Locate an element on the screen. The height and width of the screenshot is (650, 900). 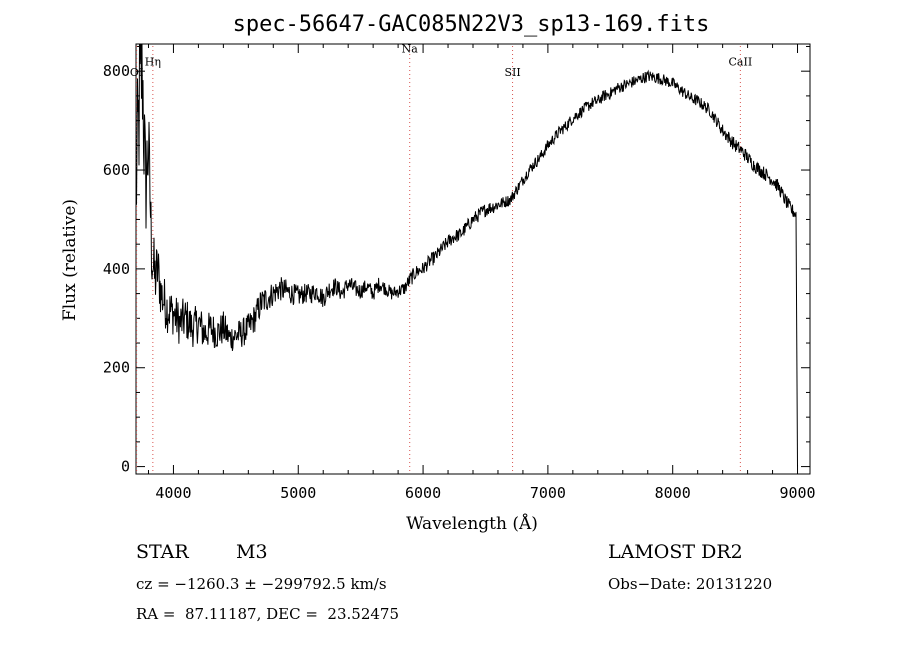
survey-name: LAMOST DR2 is located at coordinates (675, 552).